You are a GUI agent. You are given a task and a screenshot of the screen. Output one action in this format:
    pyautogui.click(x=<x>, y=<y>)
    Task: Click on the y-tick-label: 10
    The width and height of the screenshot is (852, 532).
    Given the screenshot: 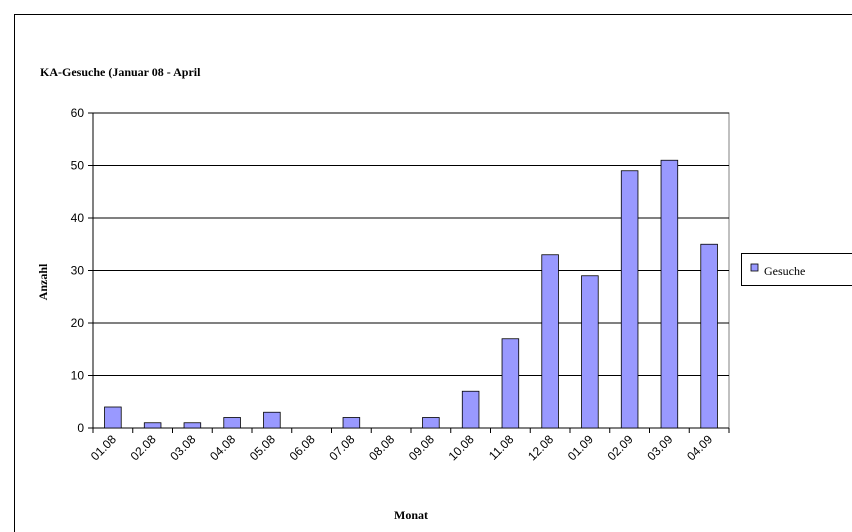 What is the action you would take?
    pyautogui.click(x=78, y=376)
    